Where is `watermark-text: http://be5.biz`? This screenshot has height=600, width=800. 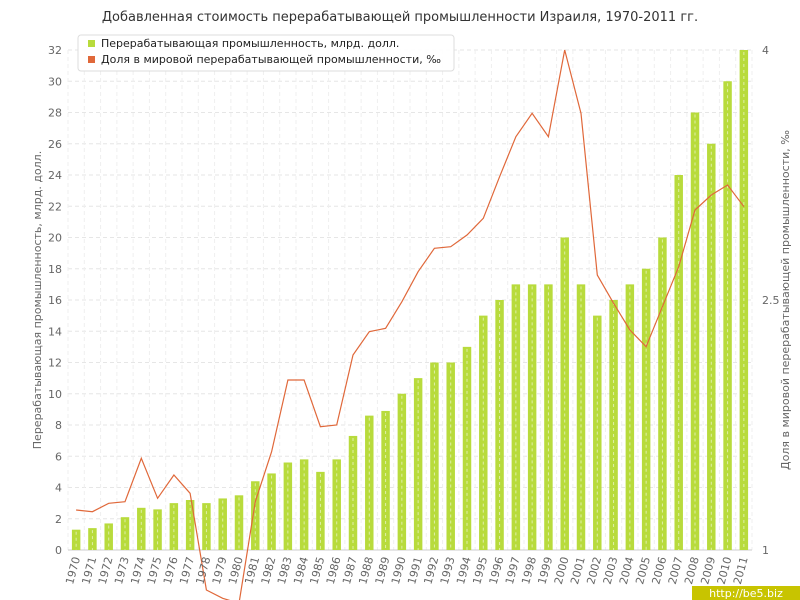 watermark-text: http://be5.biz is located at coordinates (746, 593).